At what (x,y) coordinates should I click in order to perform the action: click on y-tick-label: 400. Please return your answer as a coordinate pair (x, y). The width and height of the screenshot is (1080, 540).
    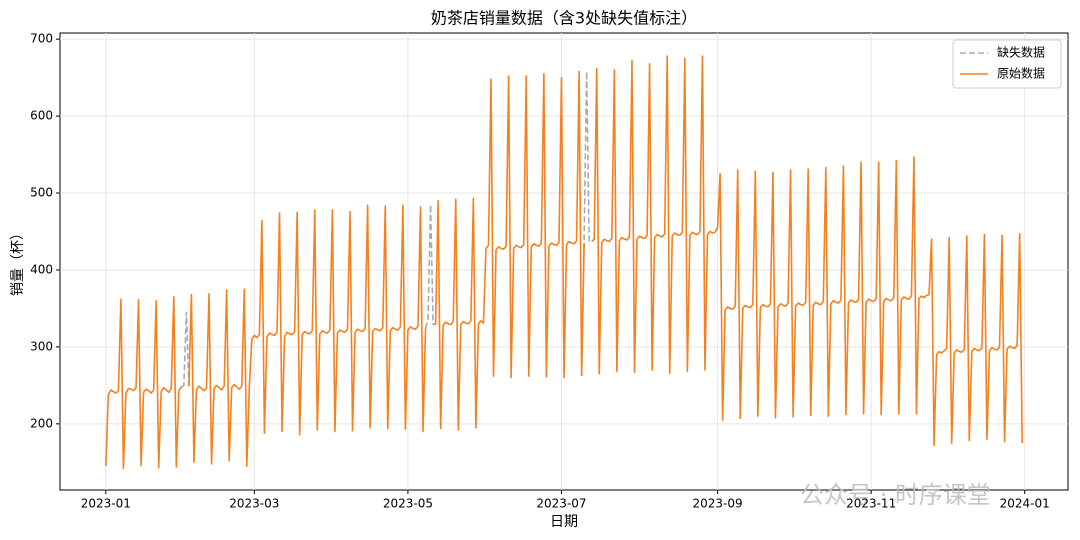
    Looking at the image, I should click on (41, 269).